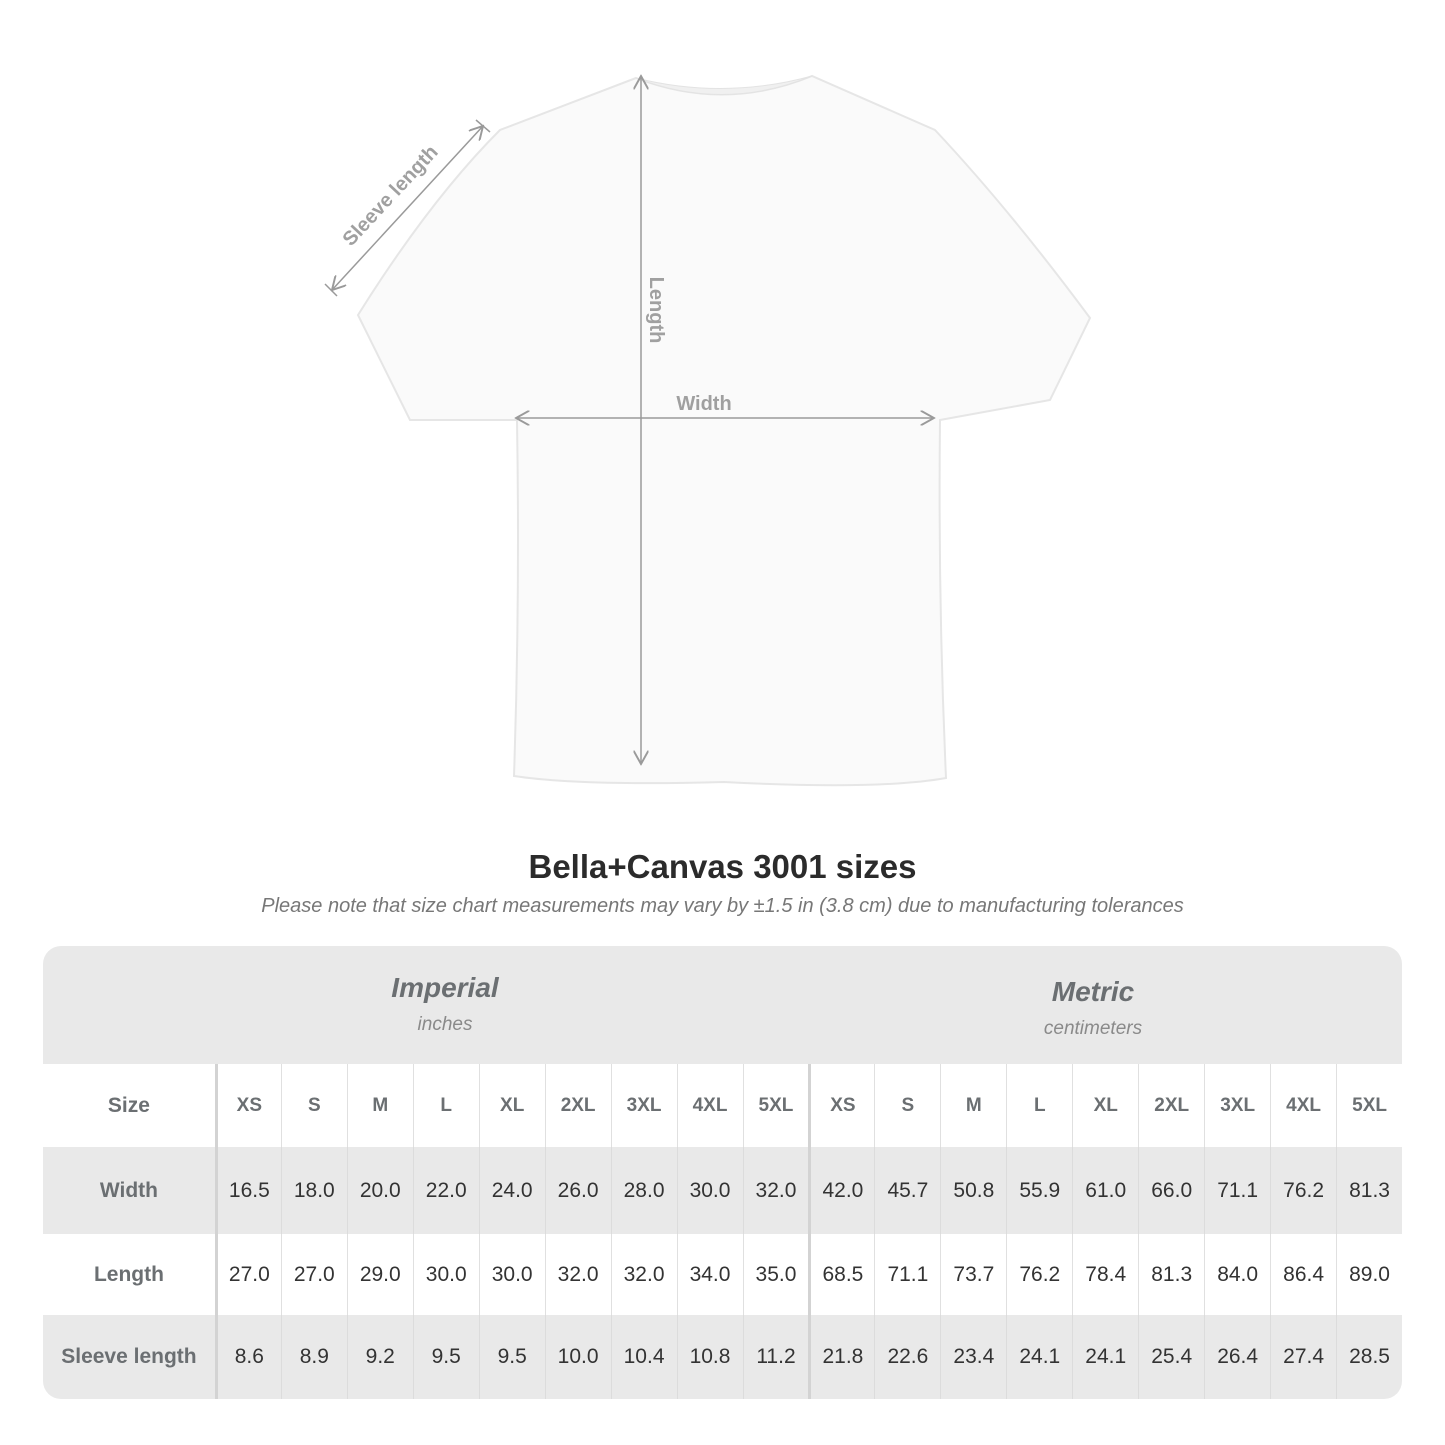 The width and height of the screenshot is (1445, 1445). Describe the element at coordinates (907, 1357) in the screenshot. I see `table-cell: 22.6` at that location.